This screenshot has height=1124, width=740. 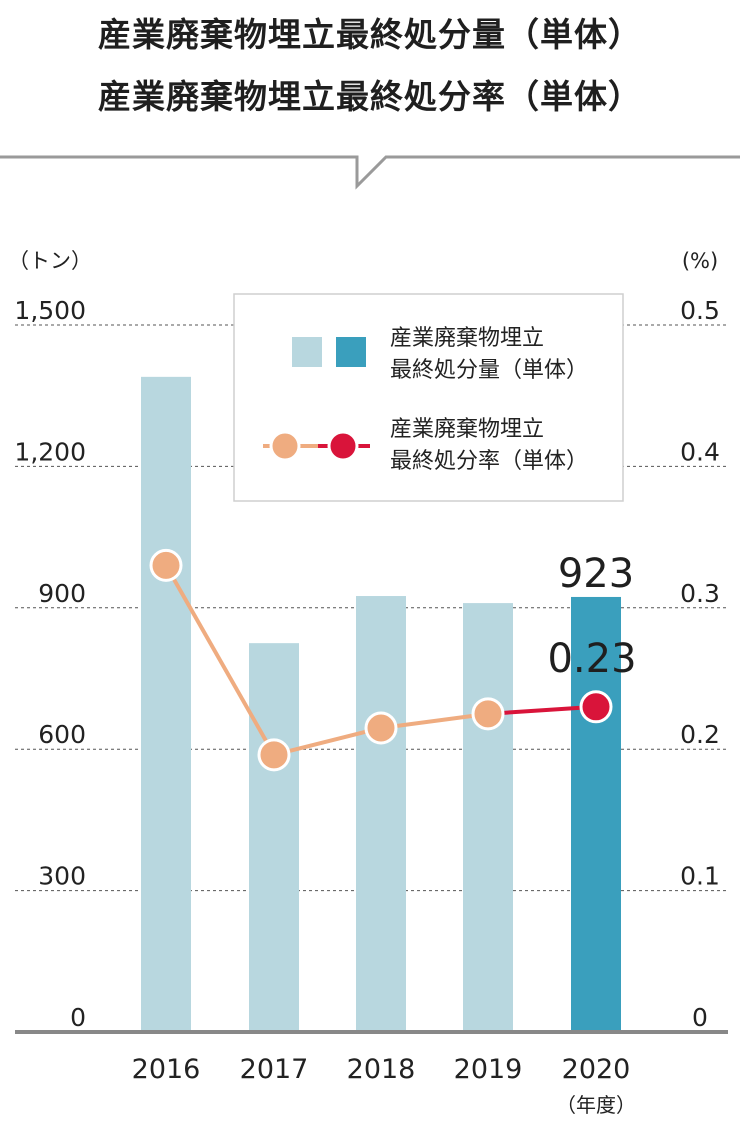 What do you see at coordinates (166, 565) in the screenshot?
I see `line-point-2016` at bounding box center [166, 565].